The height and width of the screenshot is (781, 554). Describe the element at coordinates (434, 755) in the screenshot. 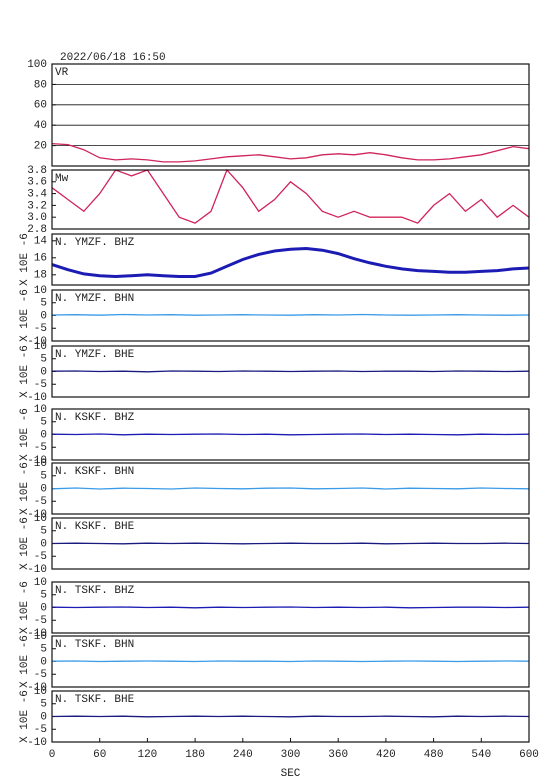

I see `x-tick-label: 480` at that location.